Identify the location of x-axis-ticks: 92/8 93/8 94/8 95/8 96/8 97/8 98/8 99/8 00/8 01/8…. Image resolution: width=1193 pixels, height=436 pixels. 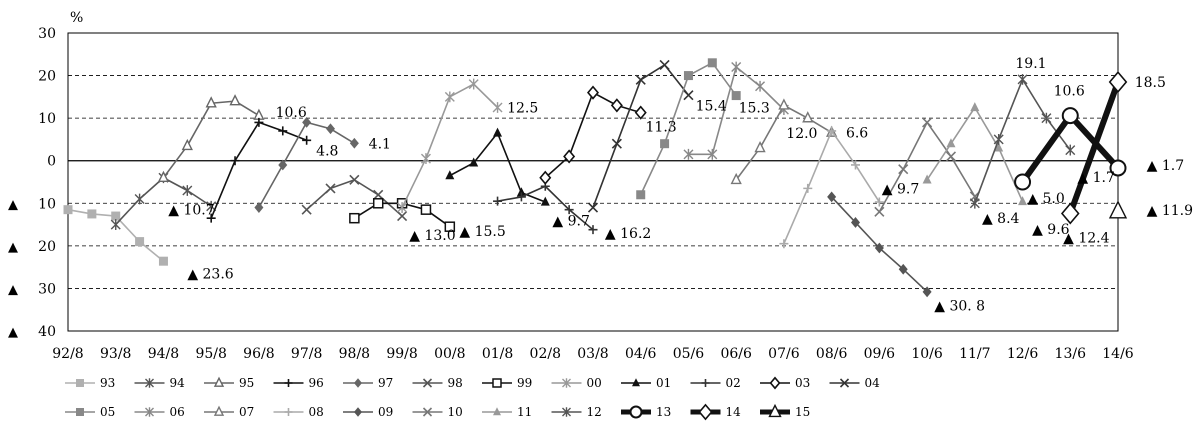
(593, 354).